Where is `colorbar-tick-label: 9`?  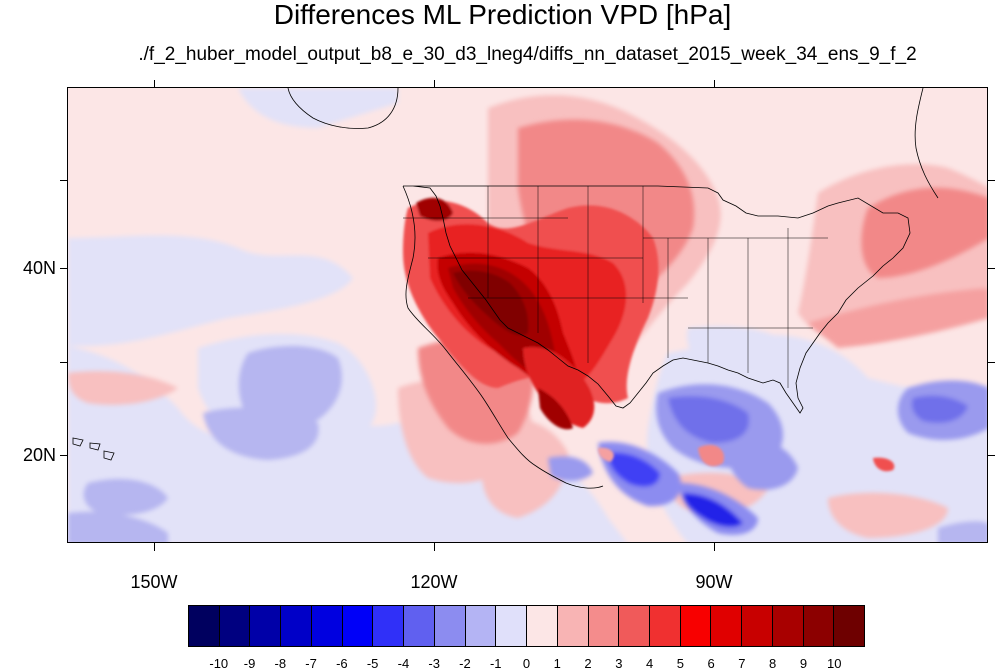
colorbar-tick-label: 9 is located at coordinates (803, 663).